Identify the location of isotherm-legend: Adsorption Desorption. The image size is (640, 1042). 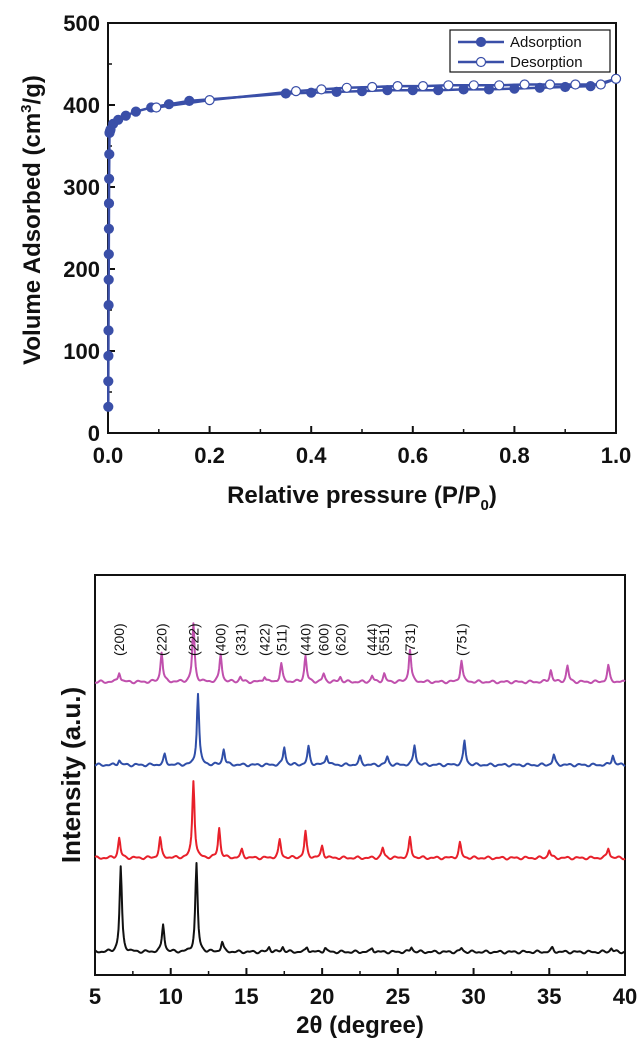
(530, 51).